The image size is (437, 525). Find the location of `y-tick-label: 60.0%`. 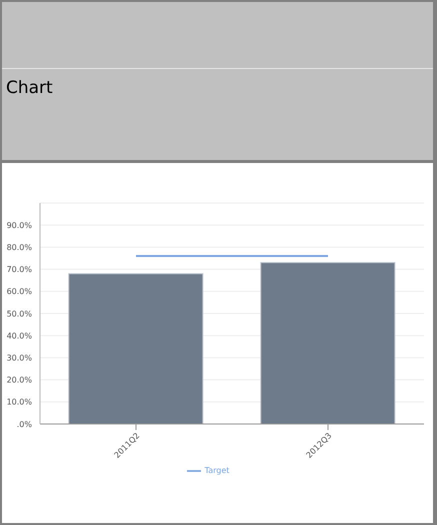

y-tick-label: 60.0% is located at coordinates (19, 291).